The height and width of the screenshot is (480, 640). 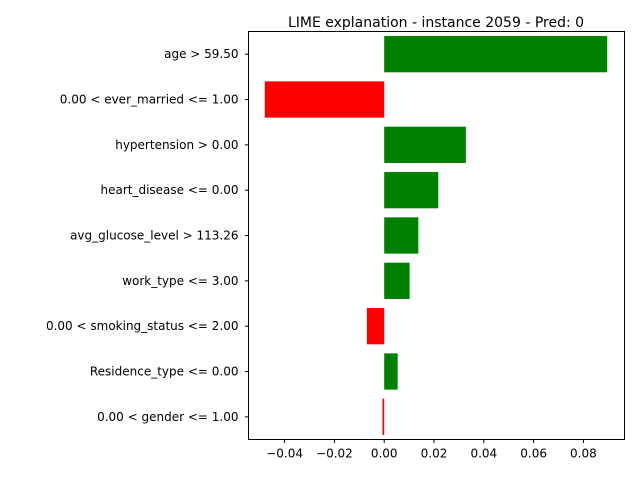 What do you see at coordinates (384, 454) in the screenshot?
I see `x-tick-label: 0.00` at bounding box center [384, 454].